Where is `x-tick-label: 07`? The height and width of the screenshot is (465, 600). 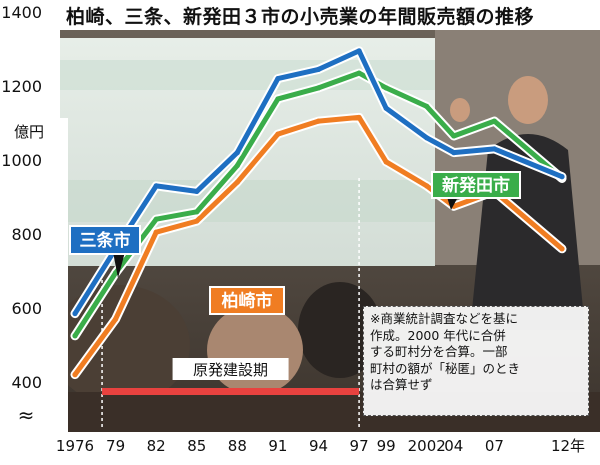 x-tick-label: 07 is located at coordinates (494, 446).